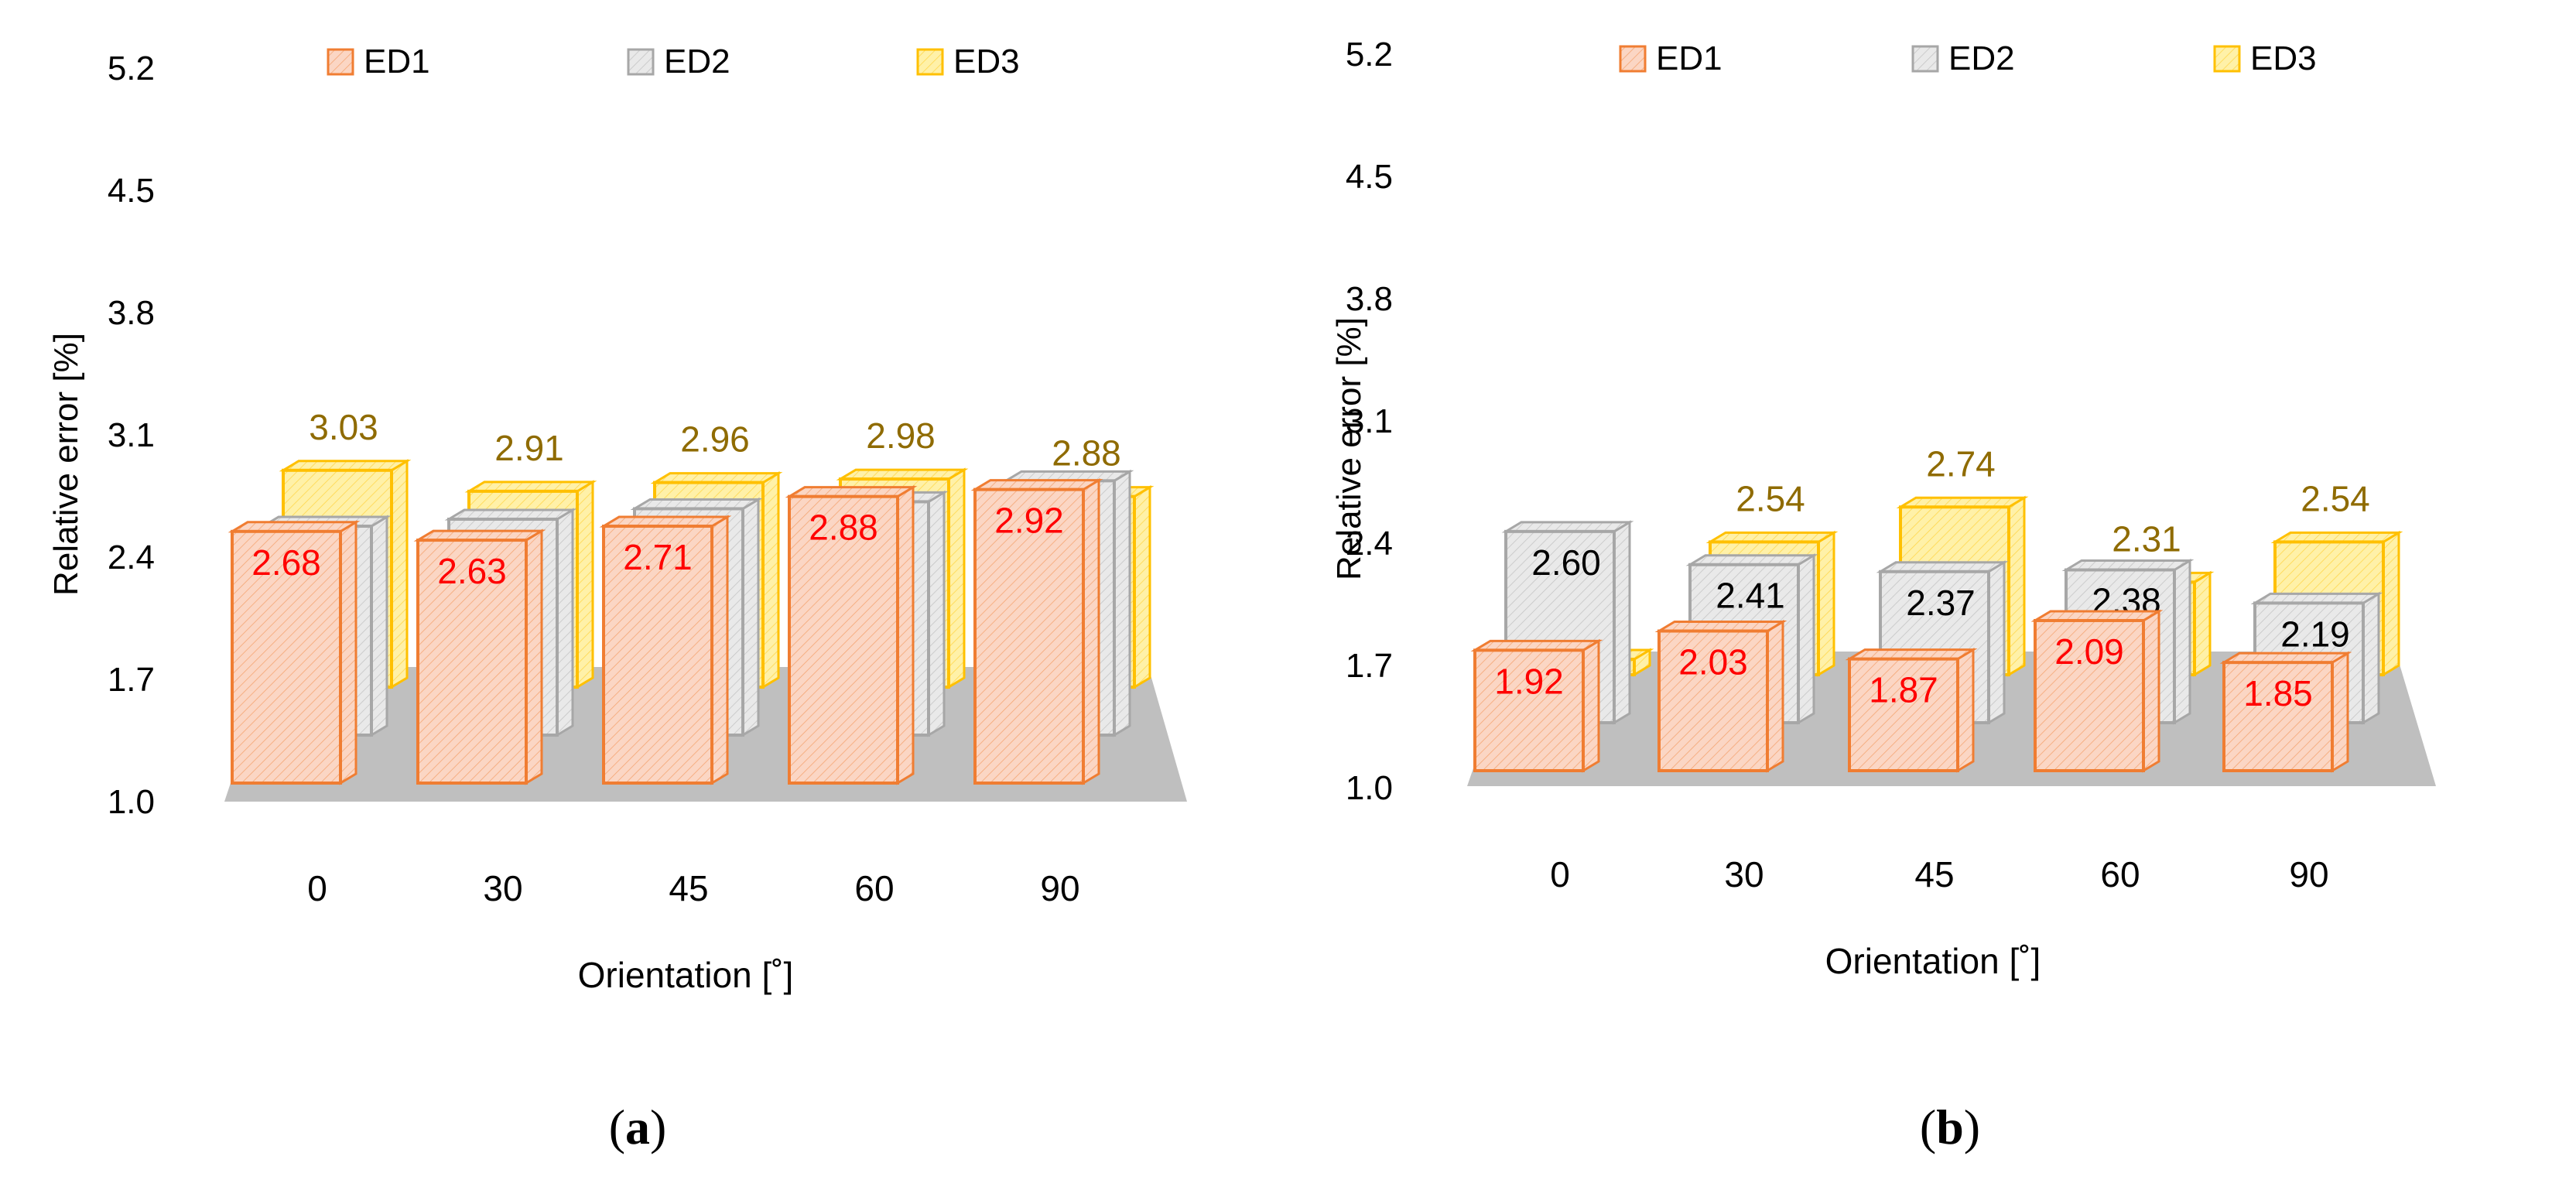 The image size is (2576, 1204). I want to click on data-label-ed1-0: 1.92, so click(1529, 681).